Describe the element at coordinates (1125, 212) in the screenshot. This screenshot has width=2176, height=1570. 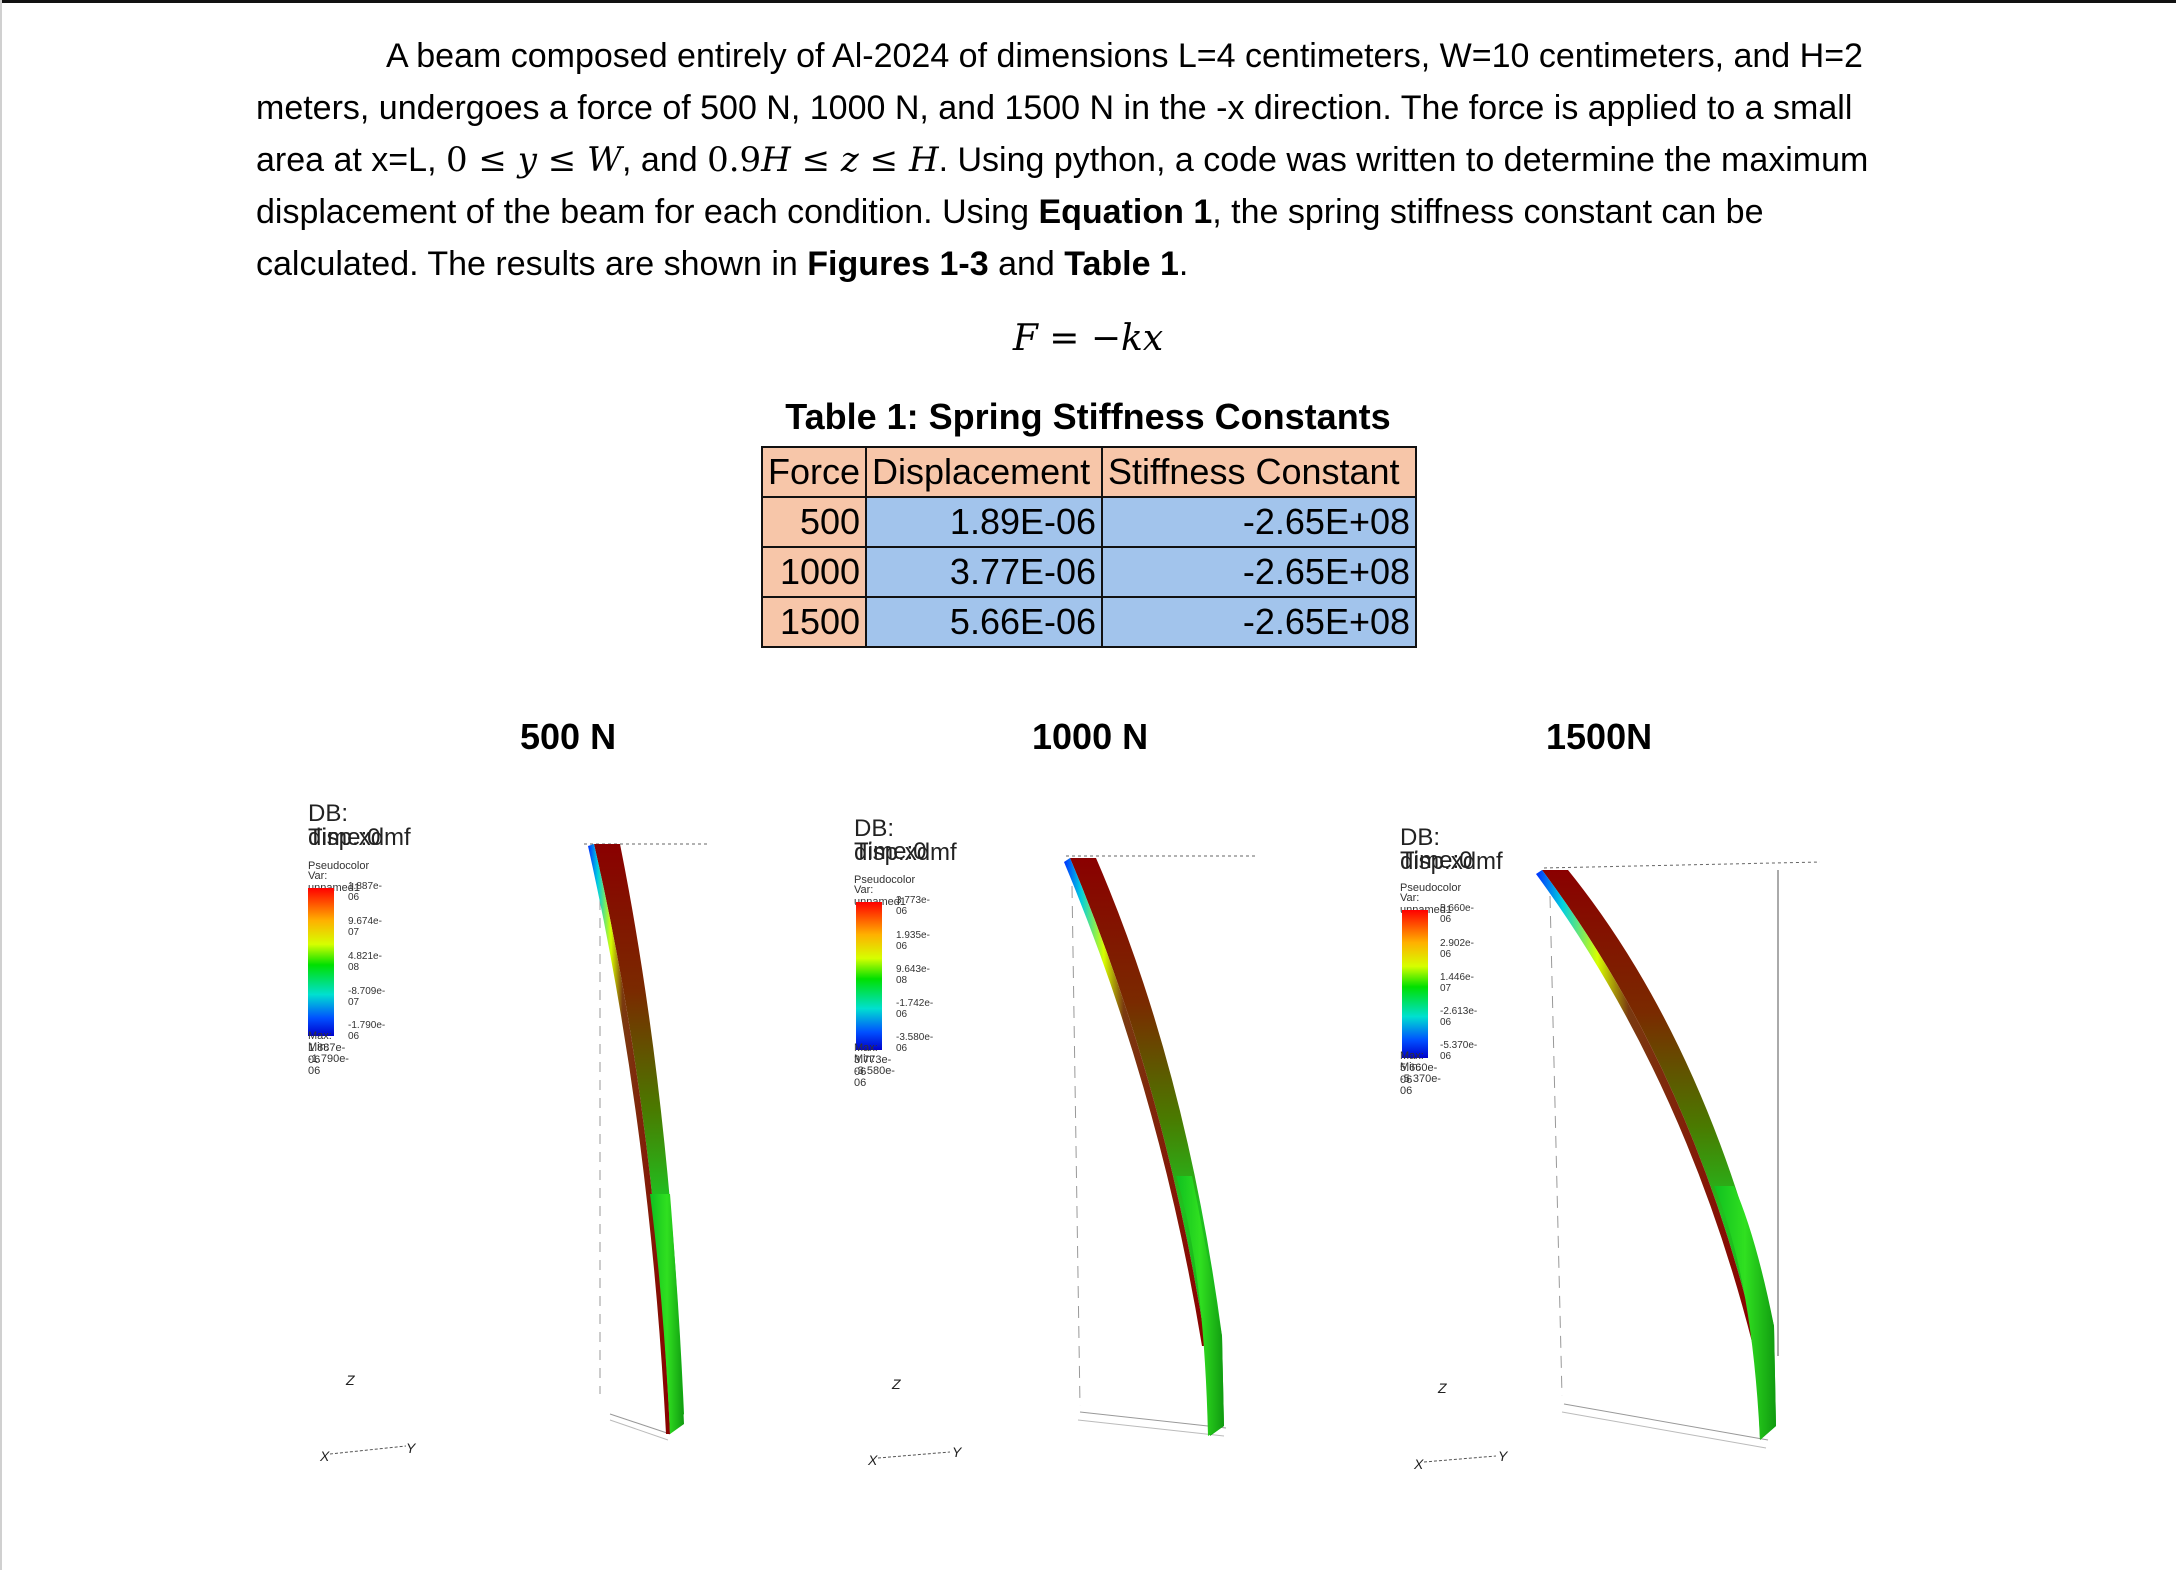
I see `equation-reference: Equation 1` at that location.